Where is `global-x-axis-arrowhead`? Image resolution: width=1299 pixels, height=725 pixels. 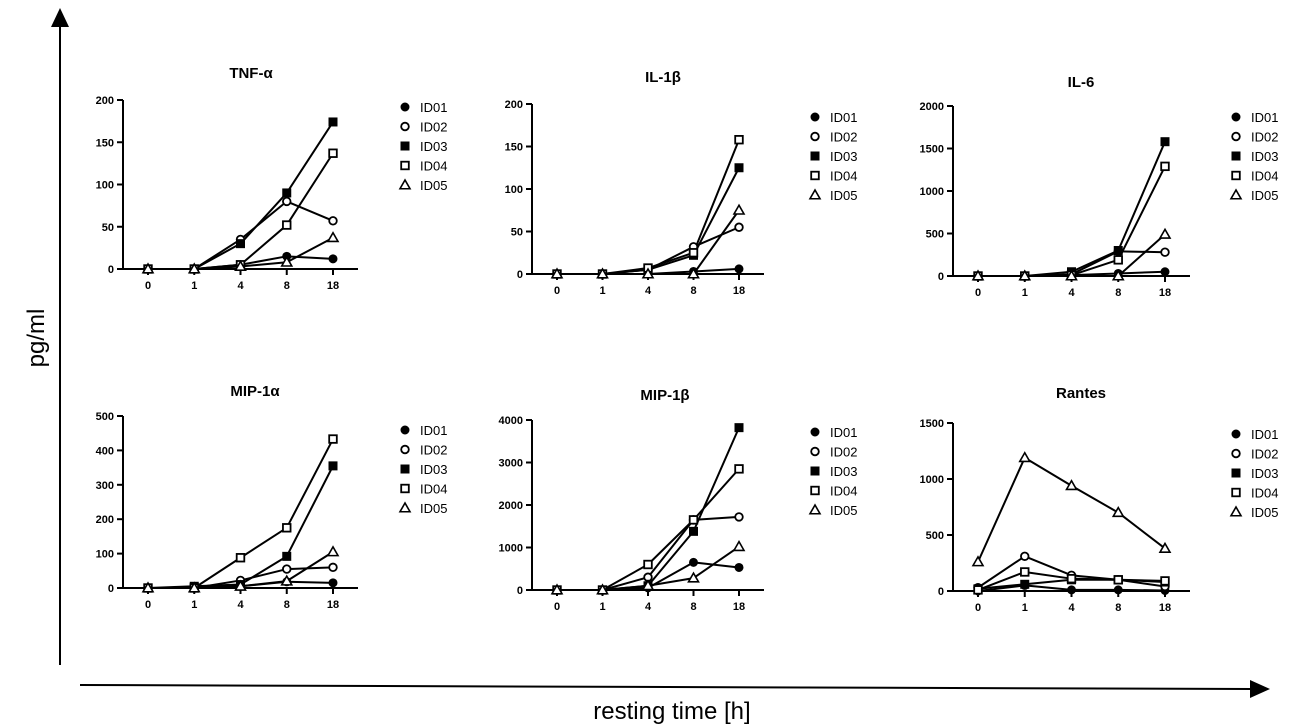 global-x-axis-arrowhead is located at coordinates (1260, 689).